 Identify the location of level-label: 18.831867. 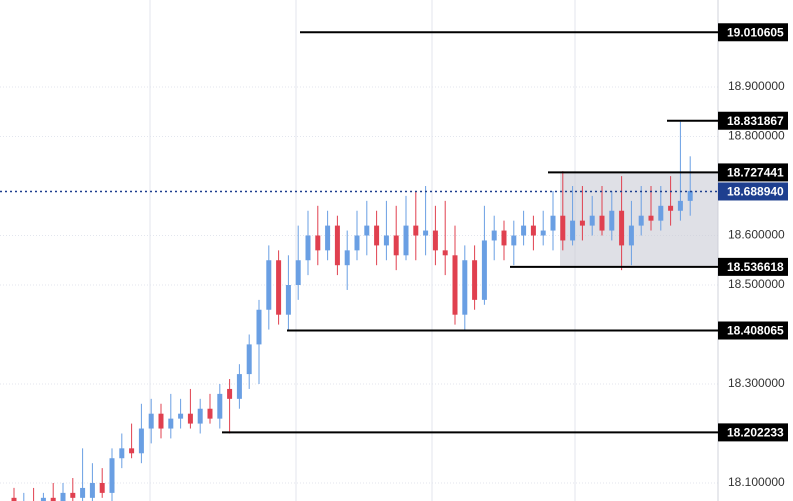
(755, 121).